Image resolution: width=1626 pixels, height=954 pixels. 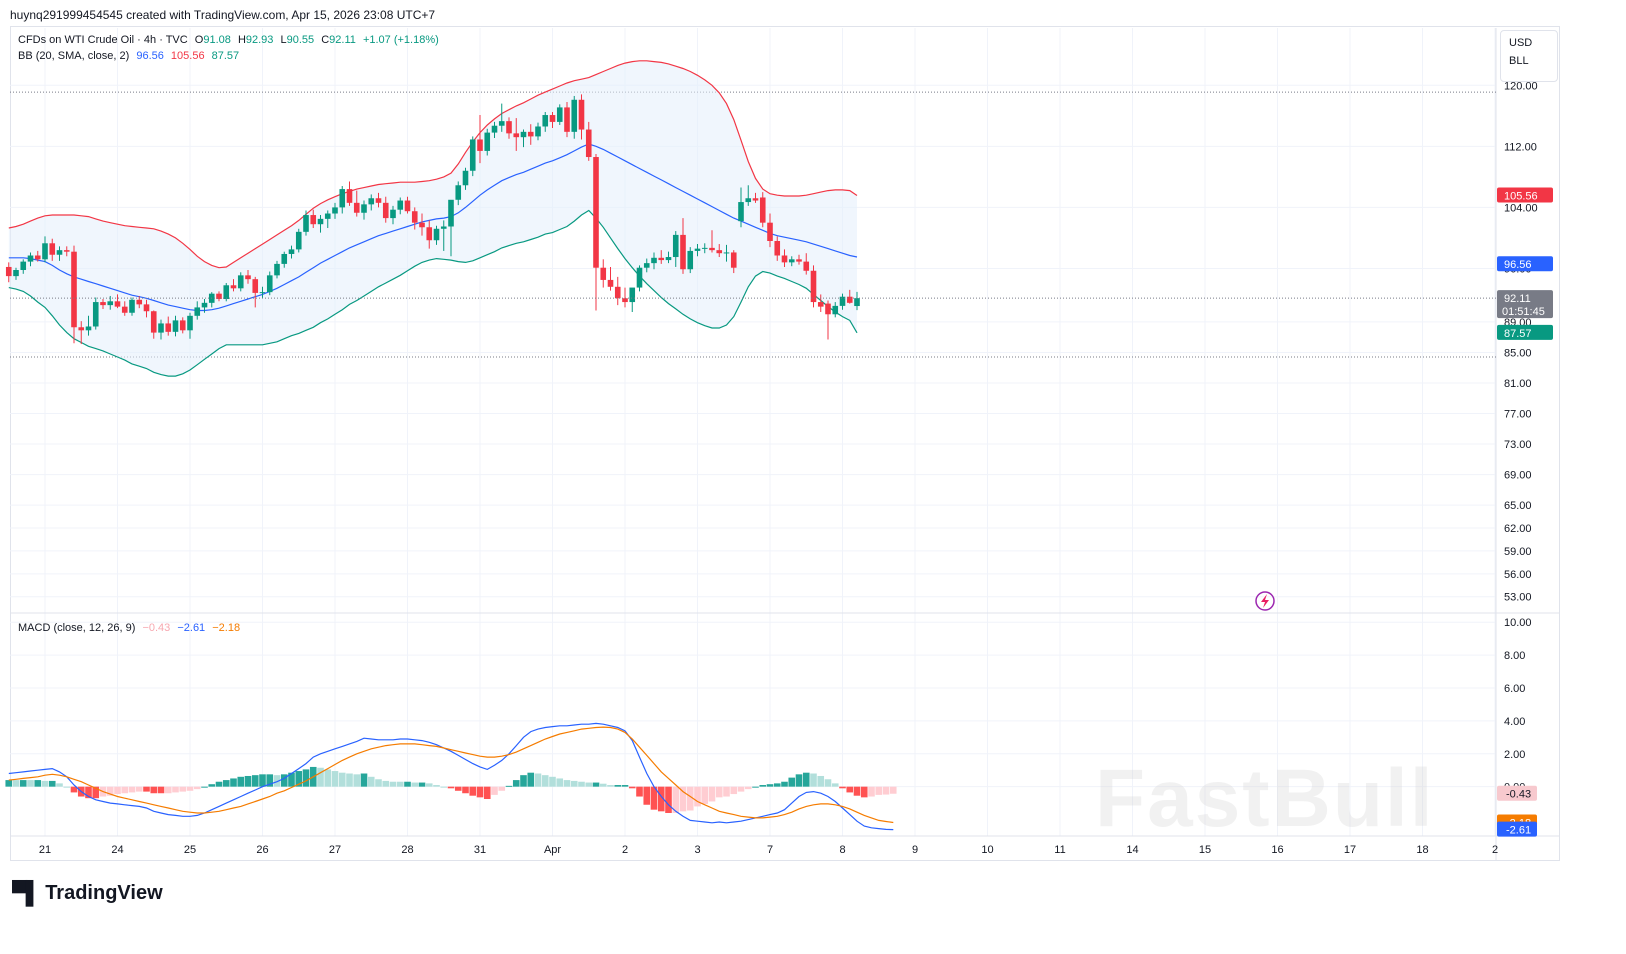 I want to click on macd-badge-label: -2.61, so click(x=1518, y=831).